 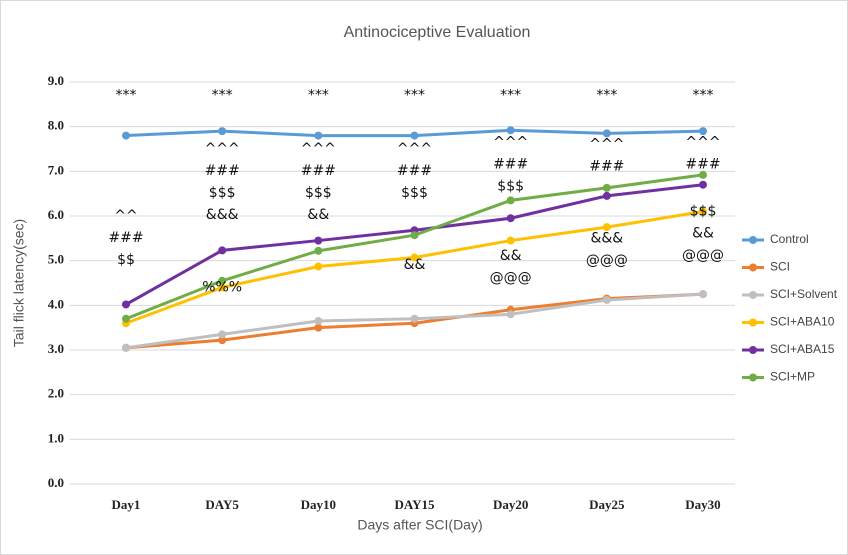 I want to click on y-tick-label: 0.0, so click(x=56, y=482).